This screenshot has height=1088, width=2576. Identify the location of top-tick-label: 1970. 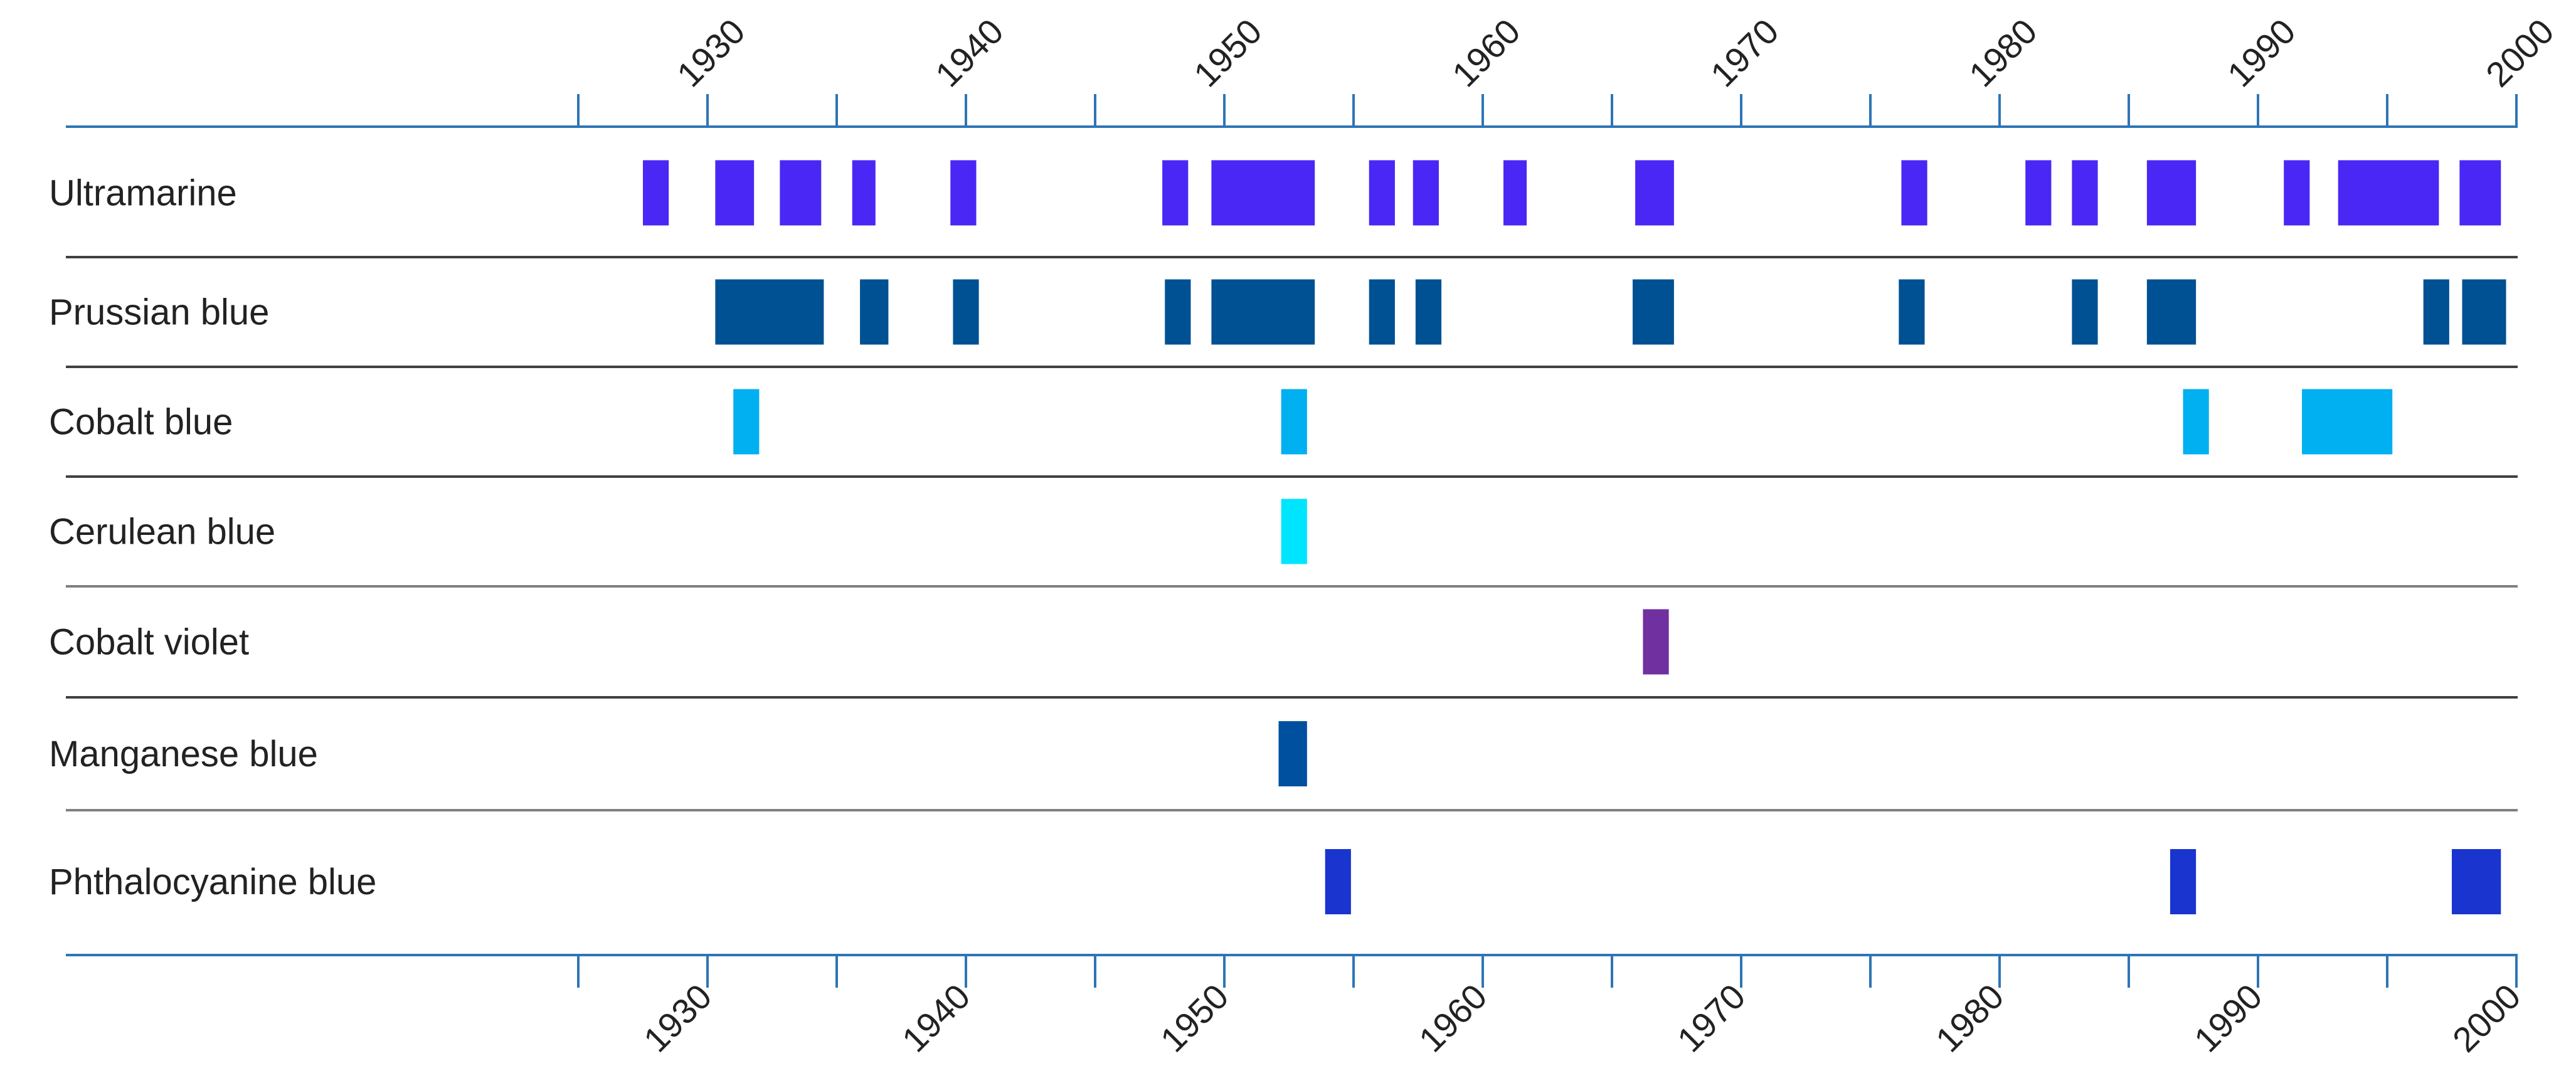
(1744, 53).